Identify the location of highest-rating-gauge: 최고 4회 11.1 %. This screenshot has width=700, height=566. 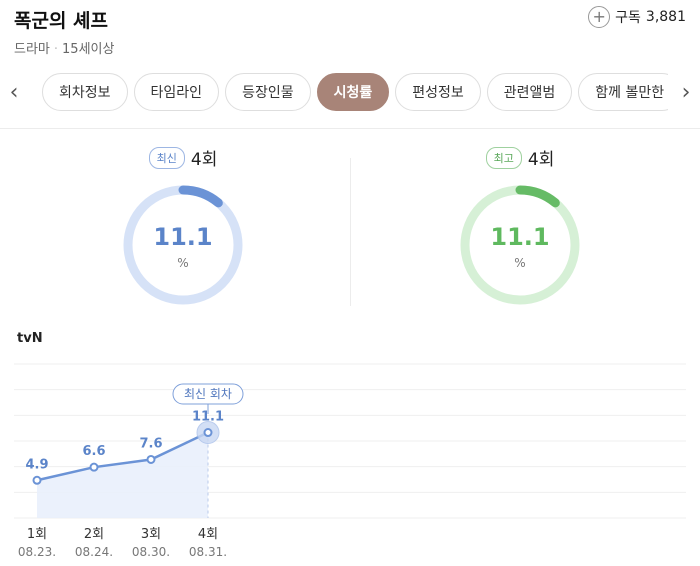
(520, 230).